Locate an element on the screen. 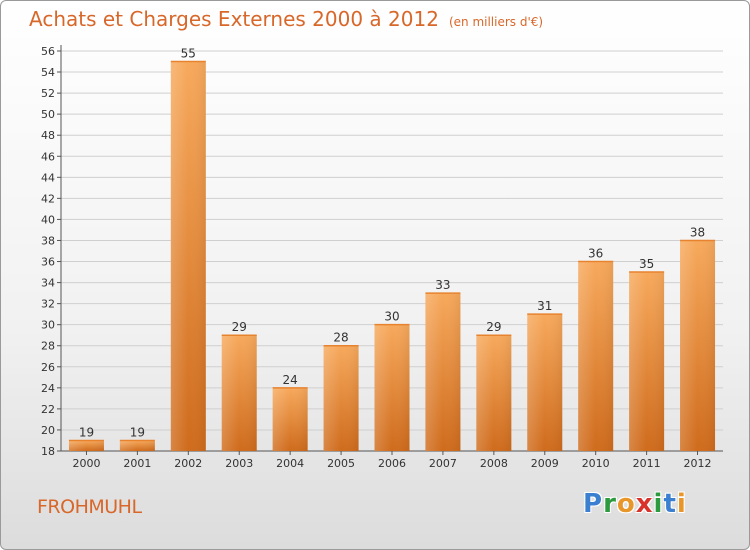 Image resolution: width=750 pixels, height=550 pixels. x-tick-label-2002: 2002 is located at coordinates (188, 463).